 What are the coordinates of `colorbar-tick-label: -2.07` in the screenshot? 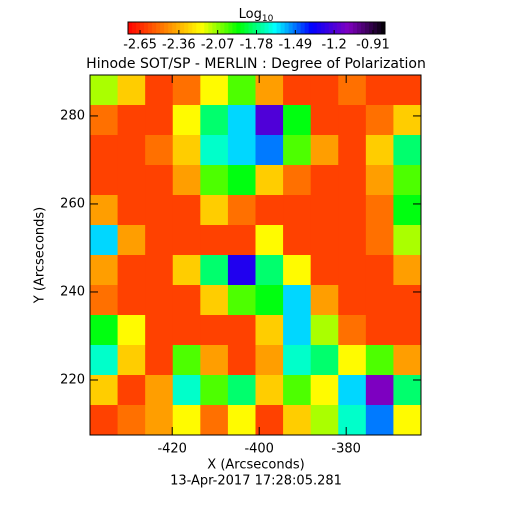 It's located at (218, 45).